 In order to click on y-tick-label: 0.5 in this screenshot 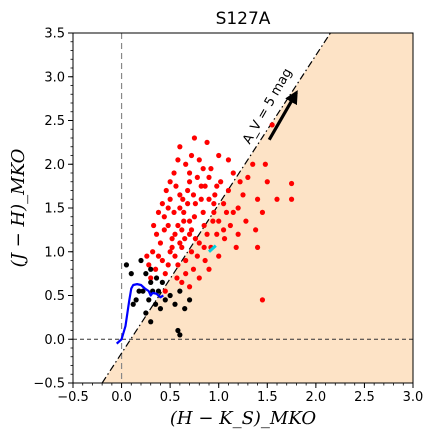, I will do `click(54, 296)`.